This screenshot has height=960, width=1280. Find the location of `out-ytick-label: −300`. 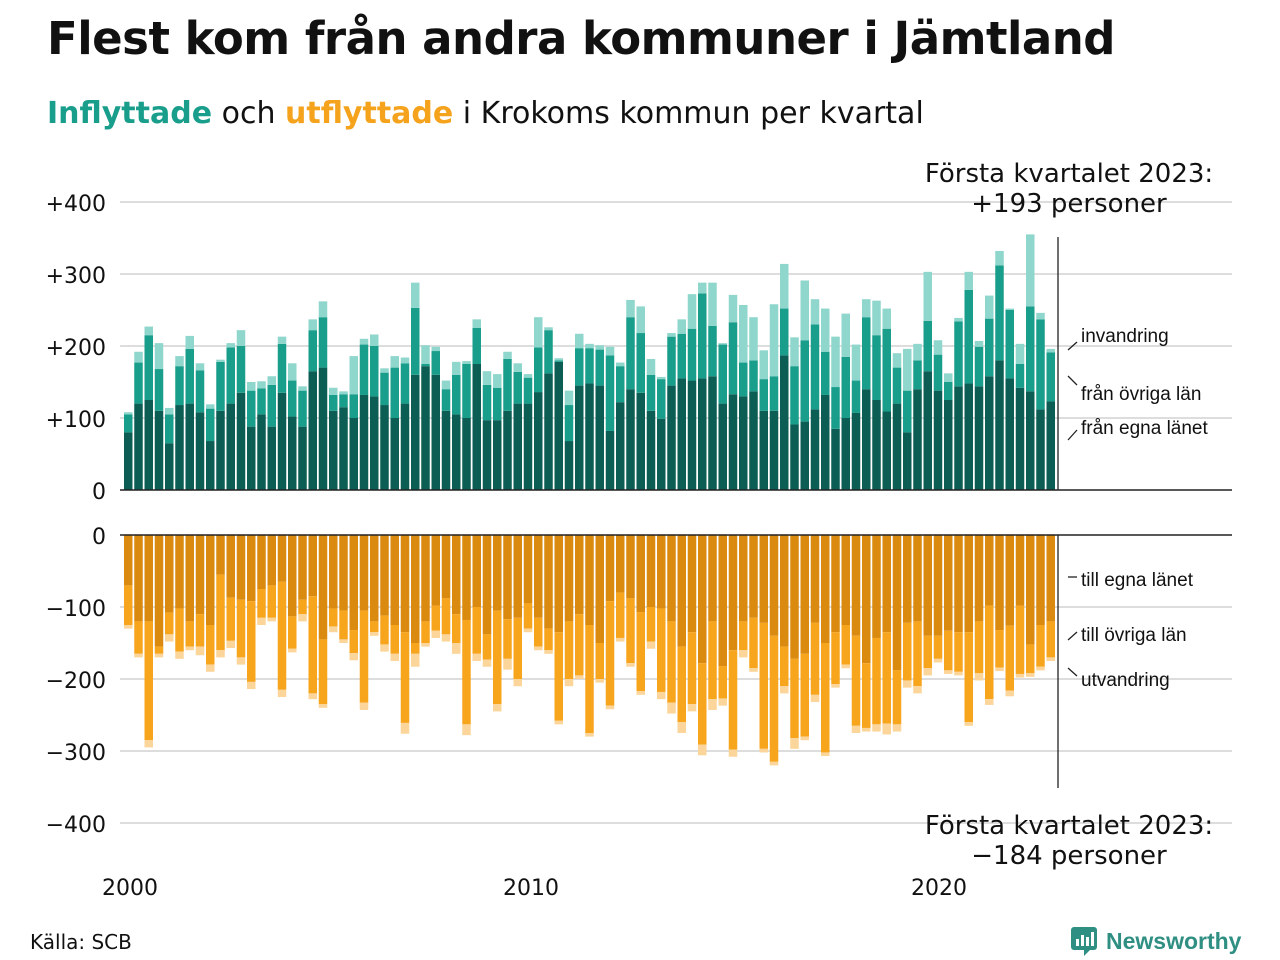

out-ytick-label: −300 is located at coordinates (76, 753).